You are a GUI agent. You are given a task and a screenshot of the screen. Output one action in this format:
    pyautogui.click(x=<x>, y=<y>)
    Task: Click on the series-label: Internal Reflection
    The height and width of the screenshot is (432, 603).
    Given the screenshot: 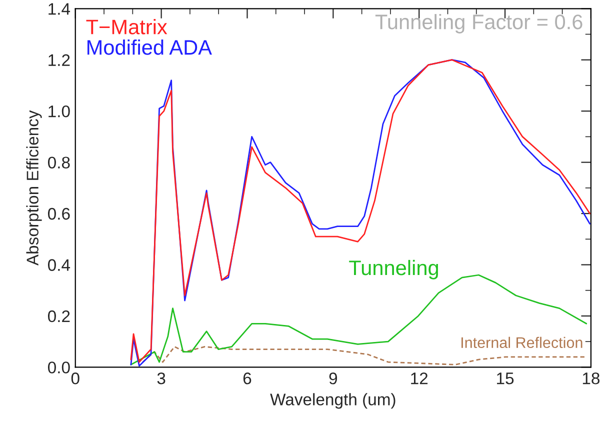 What is the action you would take?
    pyautogui.click(x=521, y=342)
    